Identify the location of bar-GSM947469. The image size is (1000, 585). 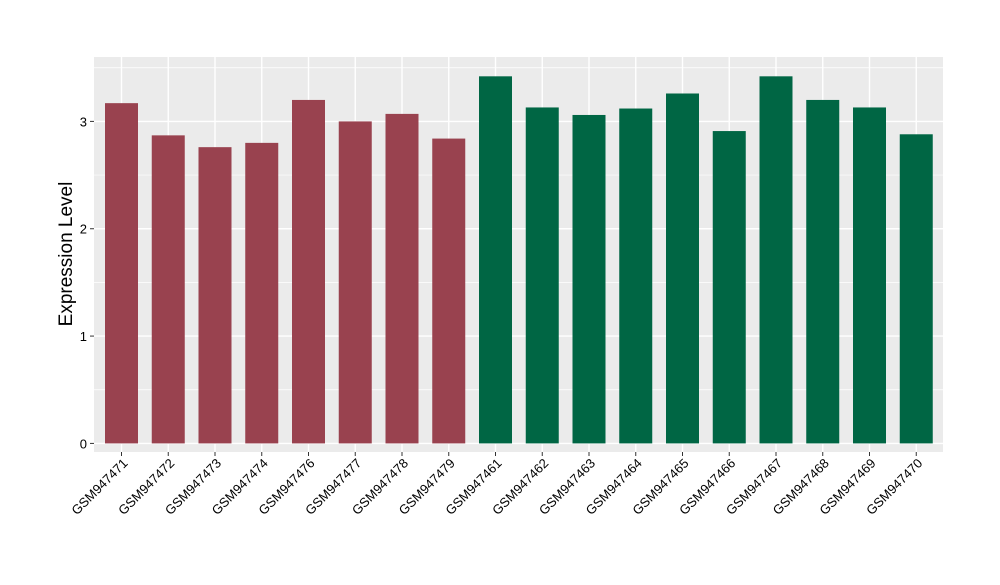
(869, 275).